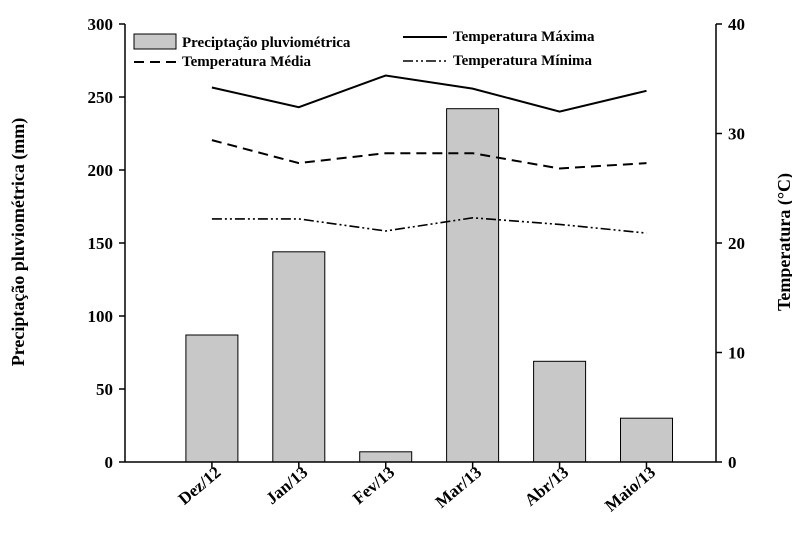 The height and width of the screenshot is (534, 792). I want to click on right-tick-label: 20, so click(736, 243).